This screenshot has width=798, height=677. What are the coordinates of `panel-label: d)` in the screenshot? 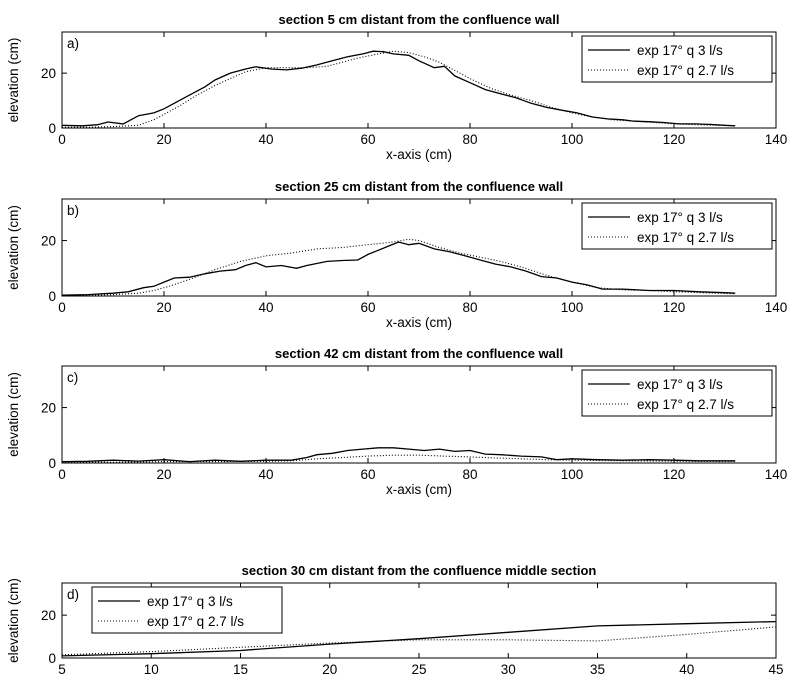 It's located at (73, 594).